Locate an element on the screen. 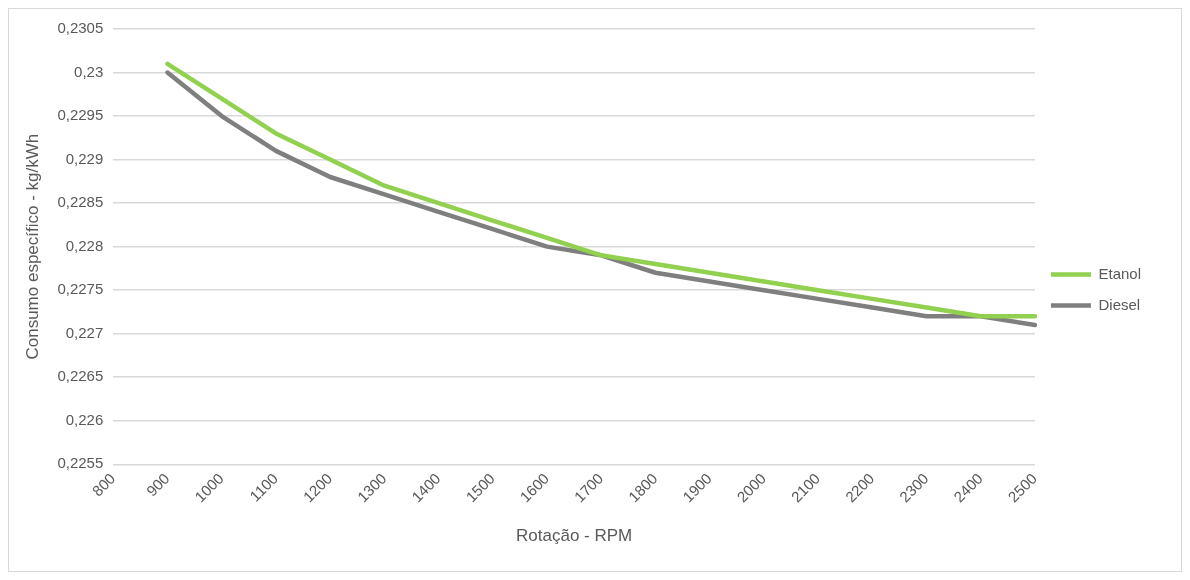 Image resolution: width=1190 pixels, height=580 pixels. y-tick-label: 0,229 is located at coordinates (84, 158).